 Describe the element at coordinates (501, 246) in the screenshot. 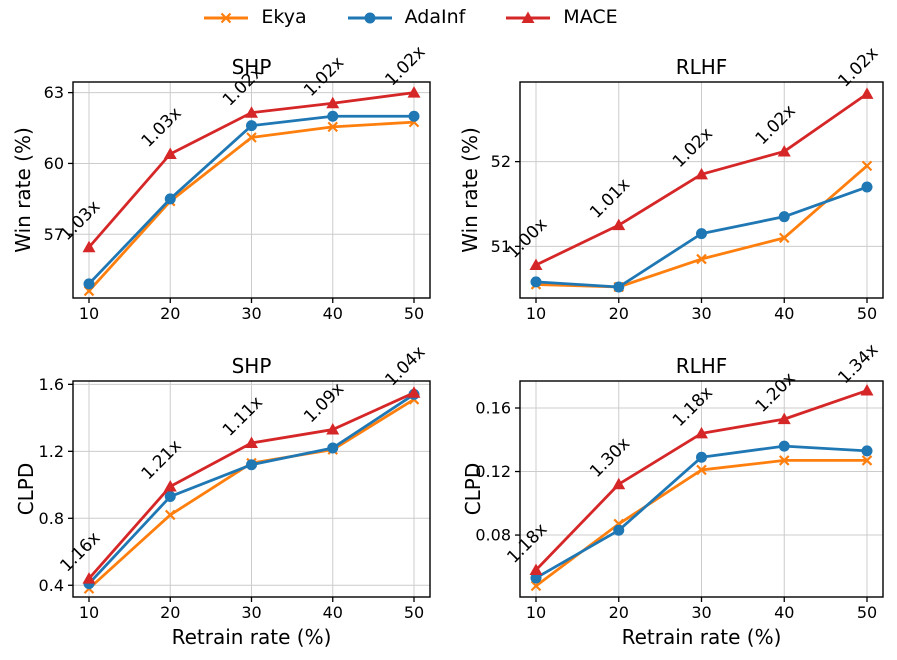

I see `y-tick-label: 51` at that location.